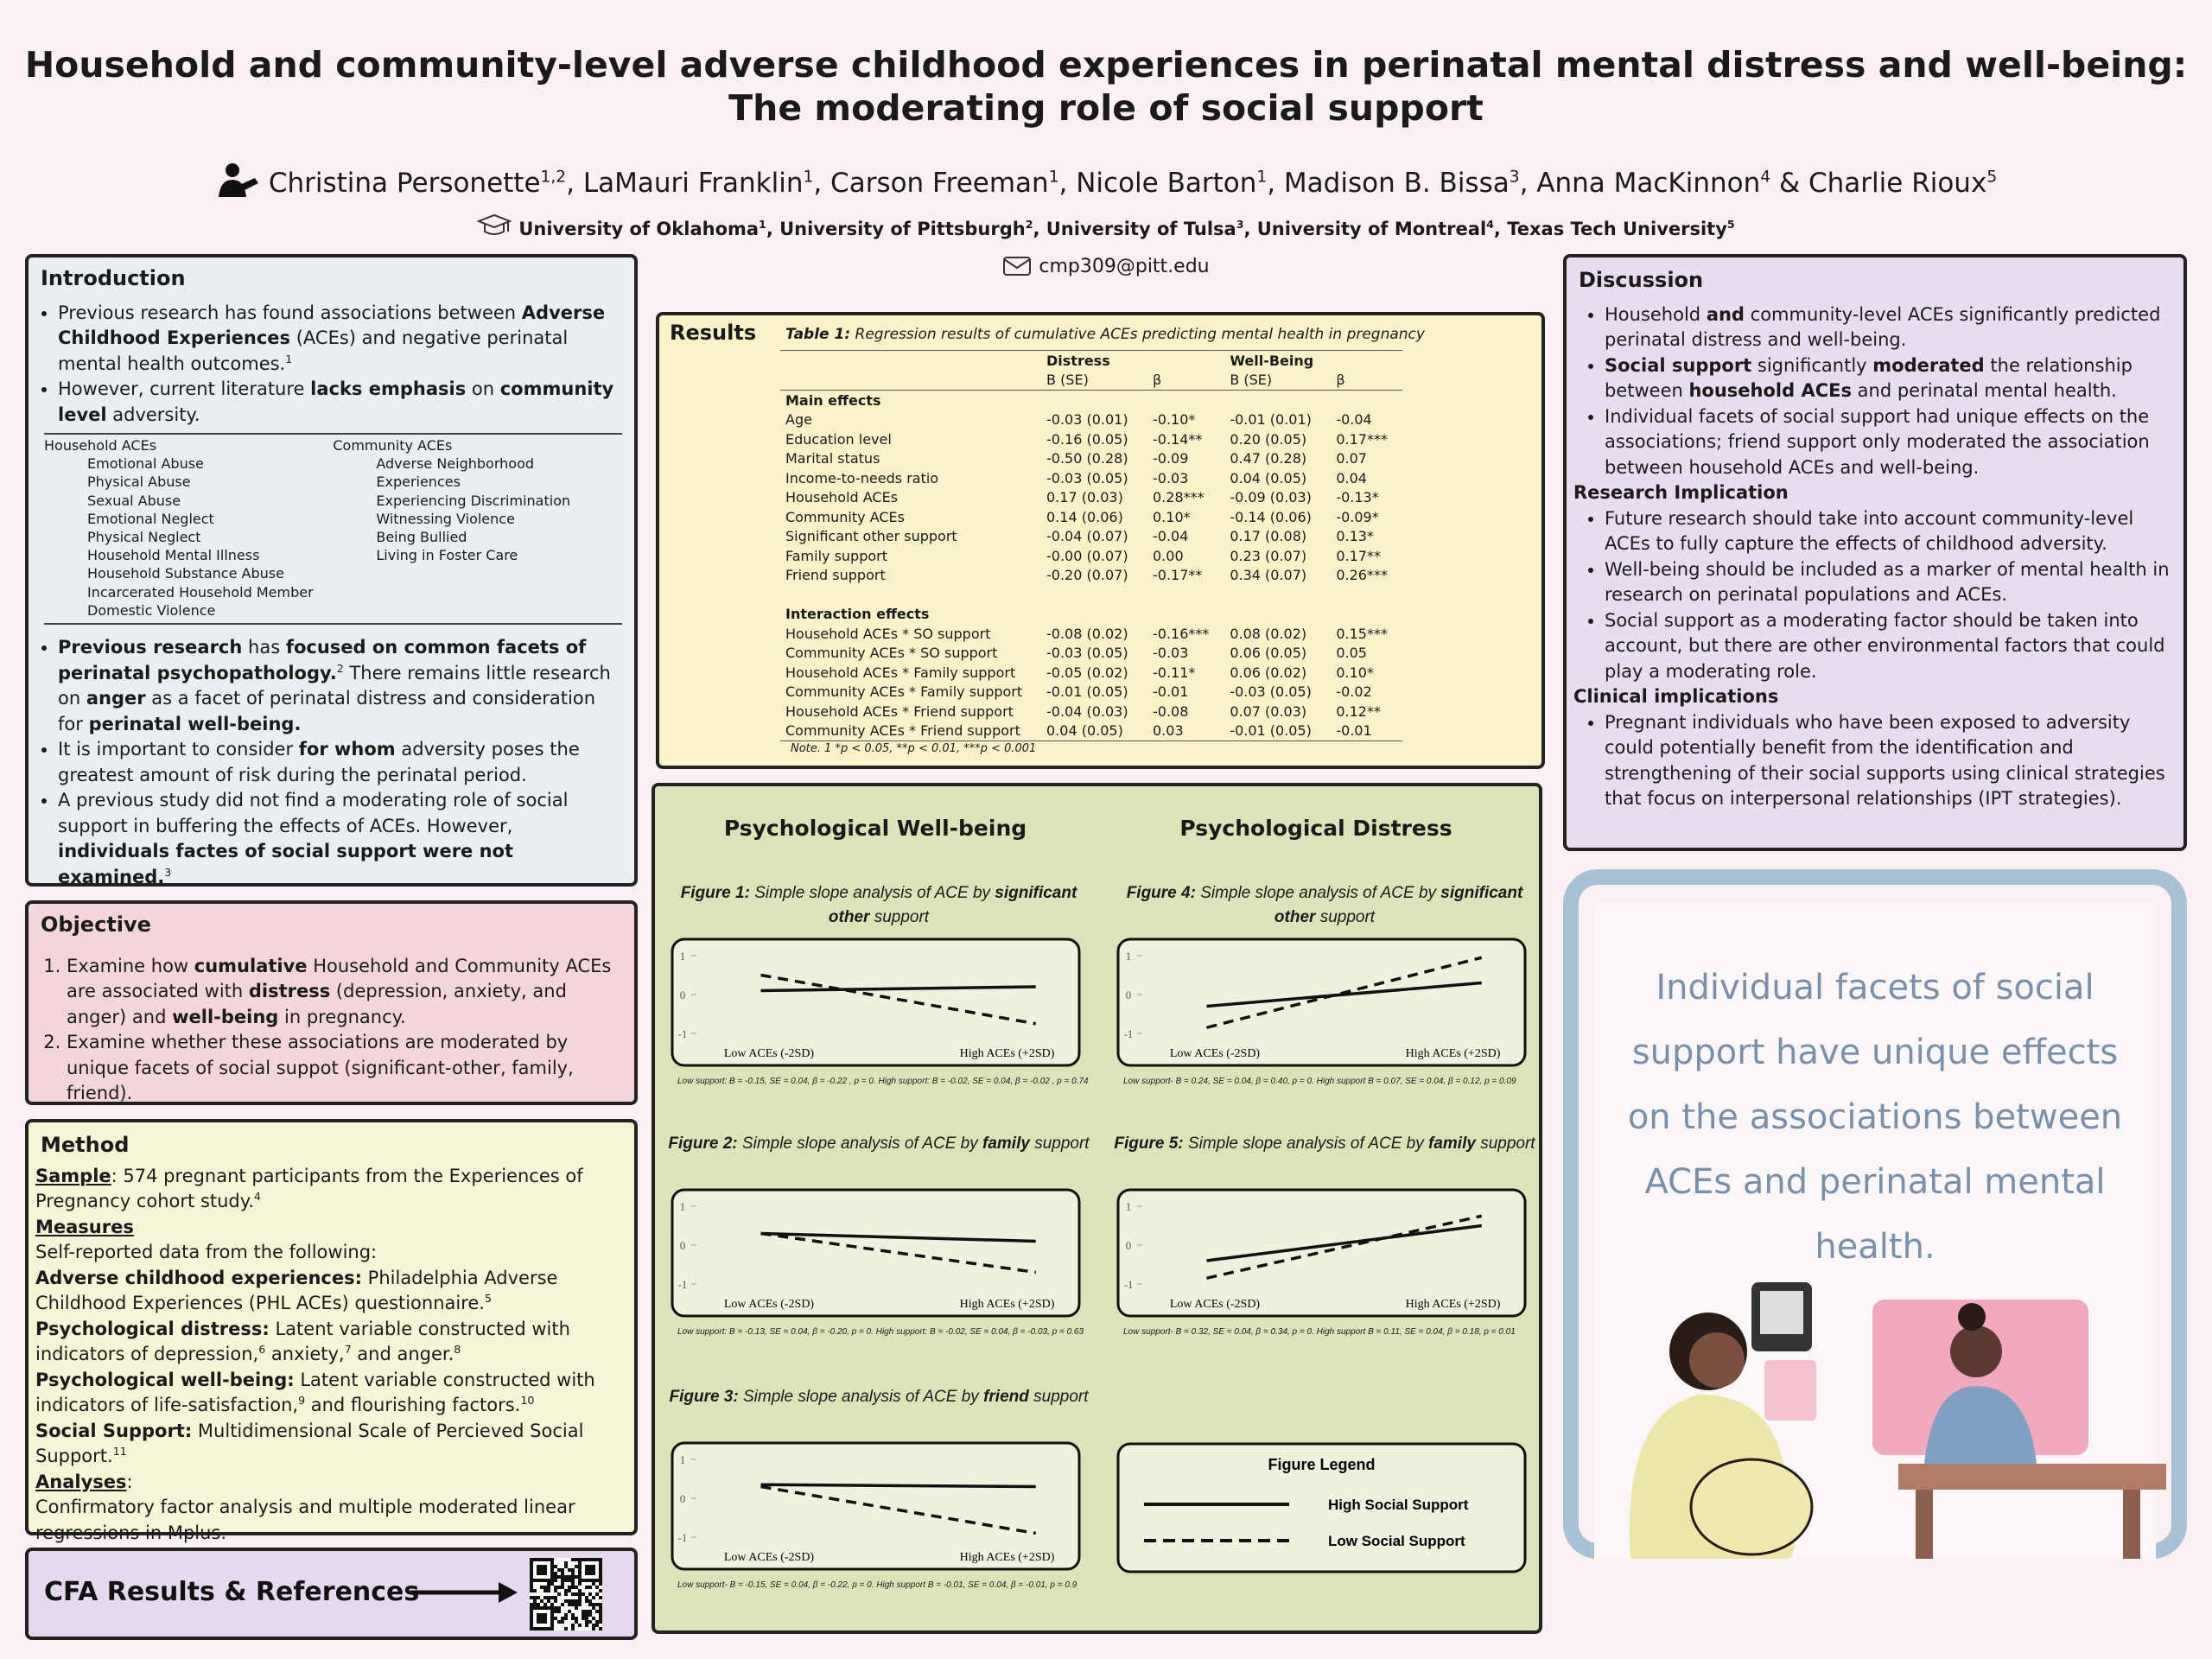 This screenshot has height=1659, width=2212. Describe the element at coordinates (1362, 575) in the screenshot. I see `table-cell: 0.26***` at that location.